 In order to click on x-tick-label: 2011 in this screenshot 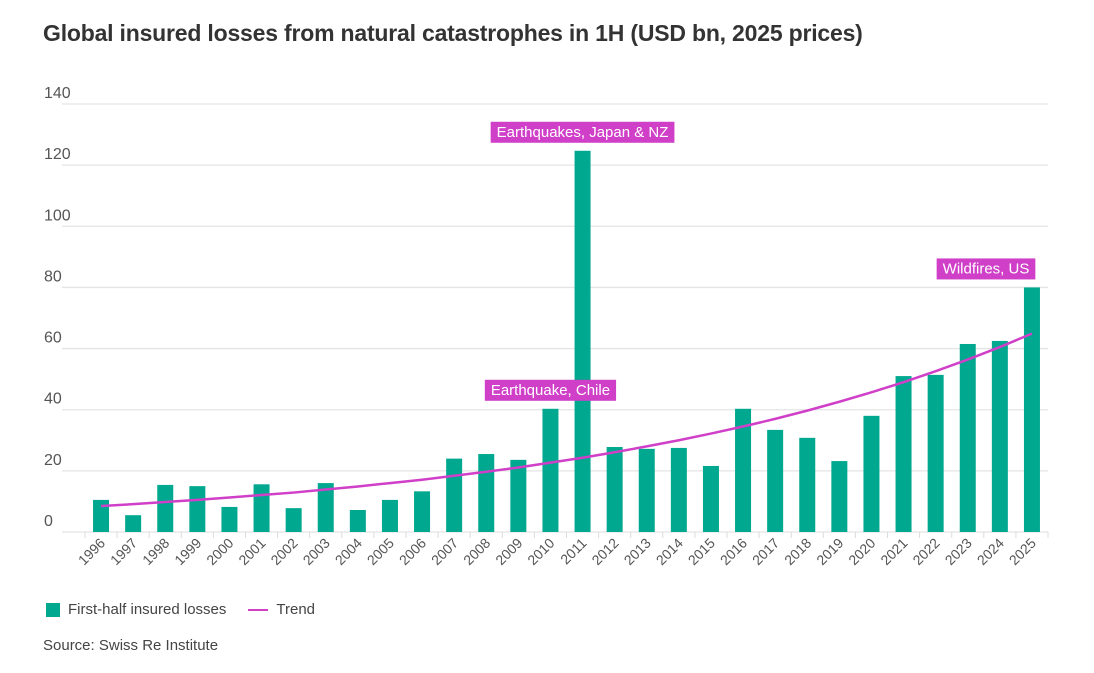, I will do `click(573, 551)`.